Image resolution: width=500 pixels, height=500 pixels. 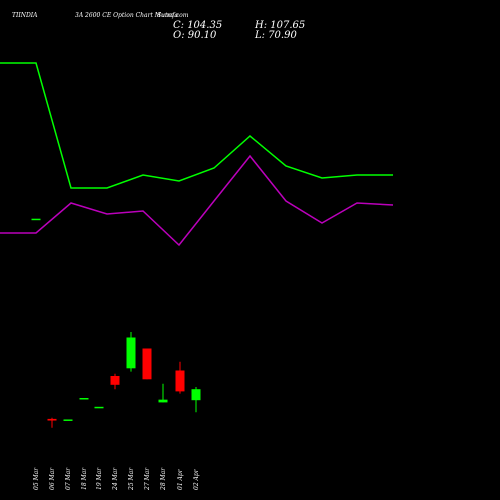 What do you see at coordinates (147, 479) in the screenshot?
I see `x-tick-label: 27 Mar` at bounding box center [147, 479].